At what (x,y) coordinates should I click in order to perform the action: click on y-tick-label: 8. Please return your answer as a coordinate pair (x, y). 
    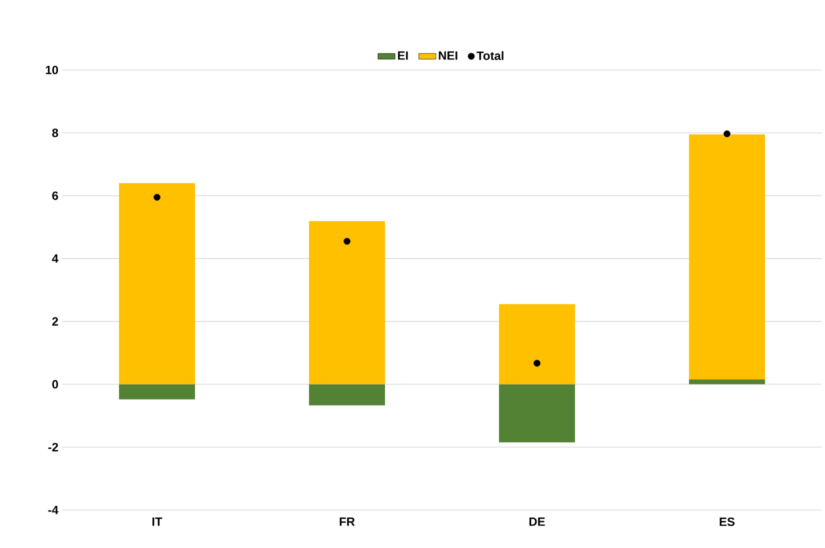
    Looking at the image, I should click on (55, 133).